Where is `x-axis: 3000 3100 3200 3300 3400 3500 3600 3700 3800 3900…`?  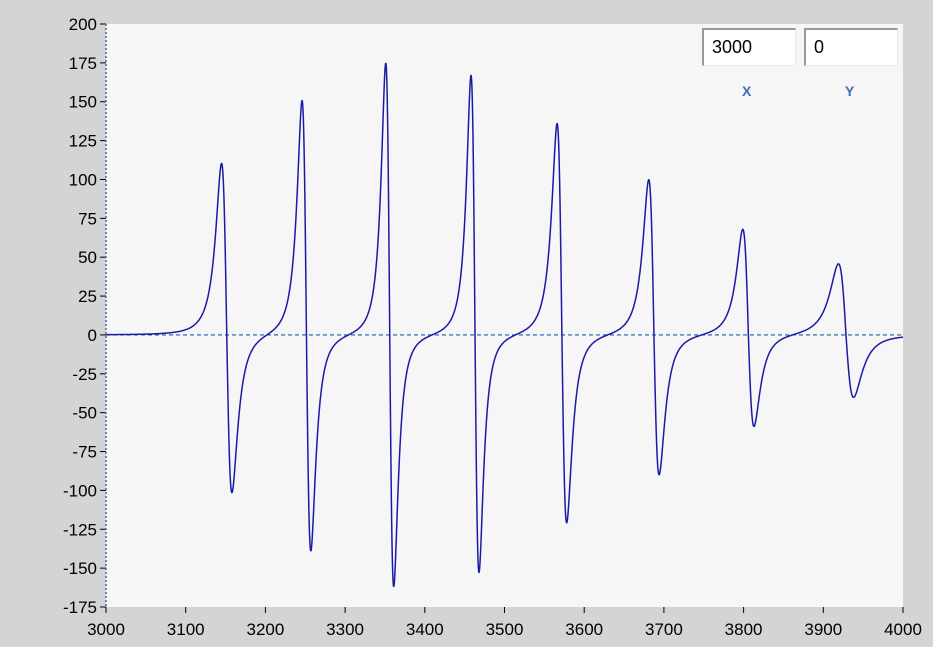 x-axis: 3000 3100 3200 3300 3400 3500 3600 3700 3800 3900… is located at coordinates (504, 623).